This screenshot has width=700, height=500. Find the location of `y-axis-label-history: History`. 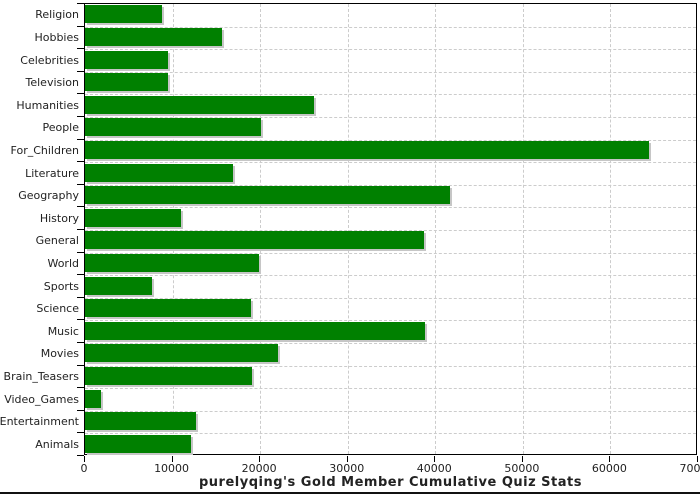

y-axis-label-history: History is located at coordinates (59, 218).